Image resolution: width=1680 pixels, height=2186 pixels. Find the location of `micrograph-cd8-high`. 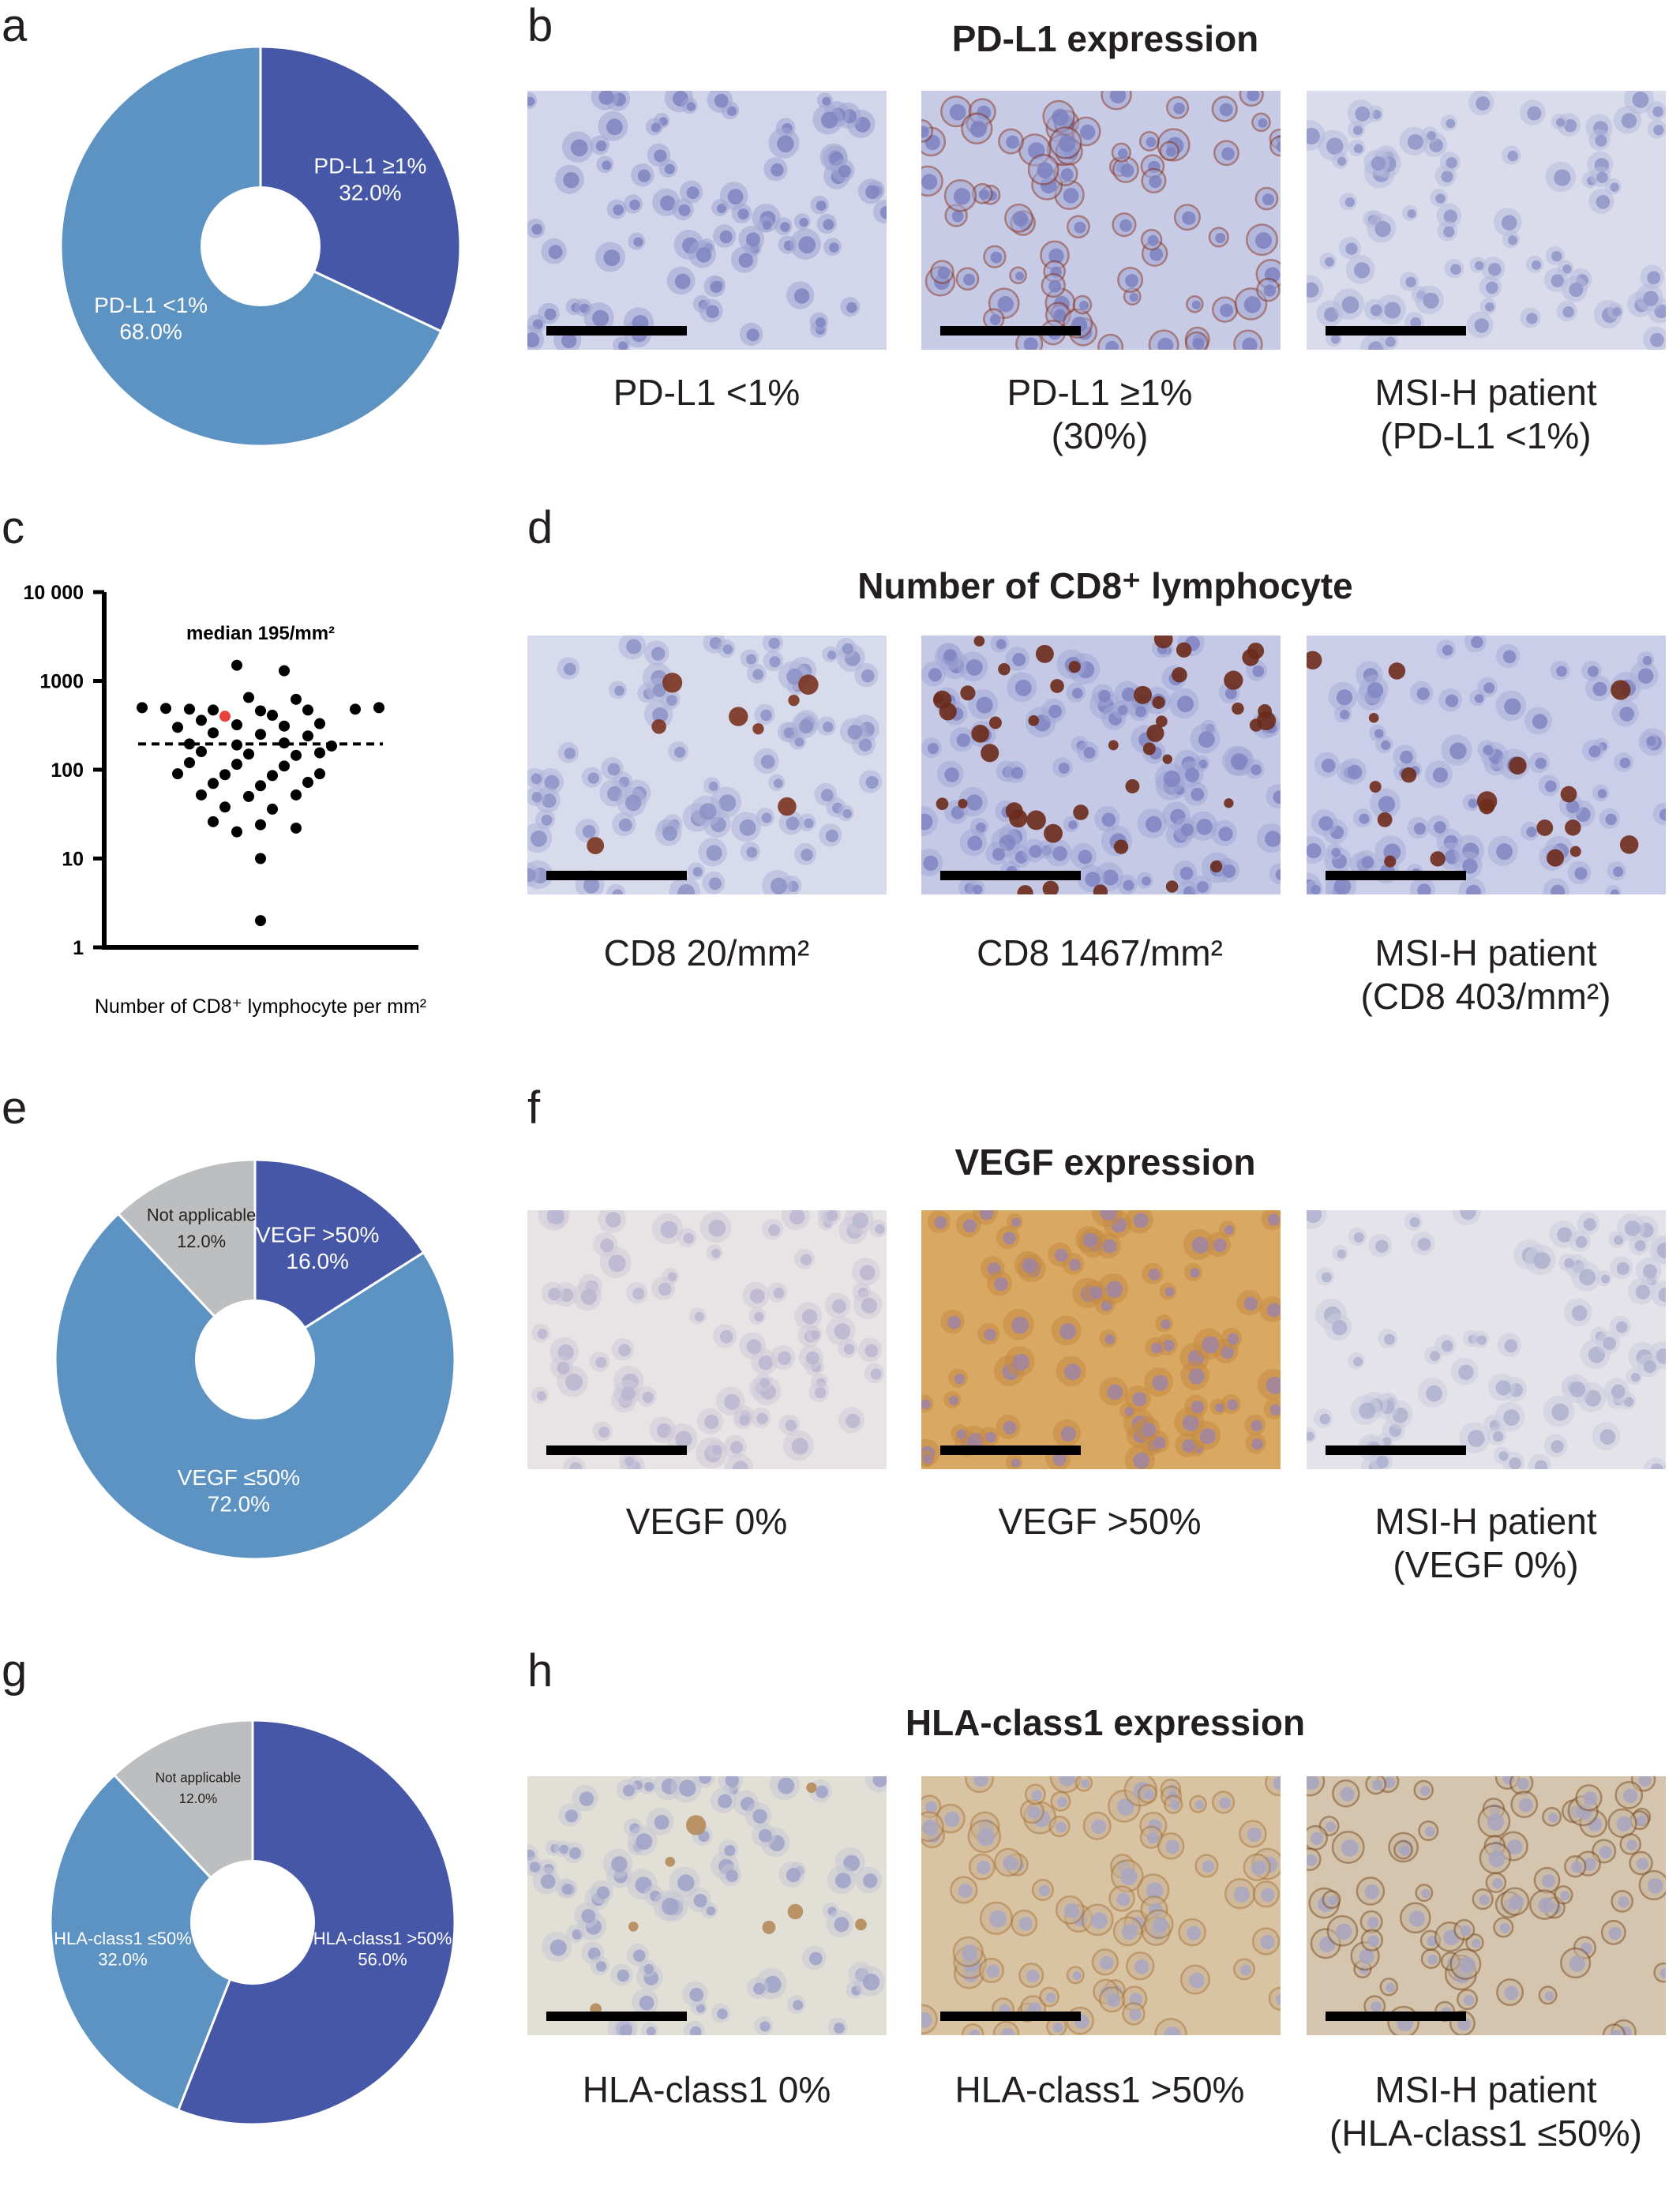

micrograph-cd8-high is located at coordinates (1101, 765).